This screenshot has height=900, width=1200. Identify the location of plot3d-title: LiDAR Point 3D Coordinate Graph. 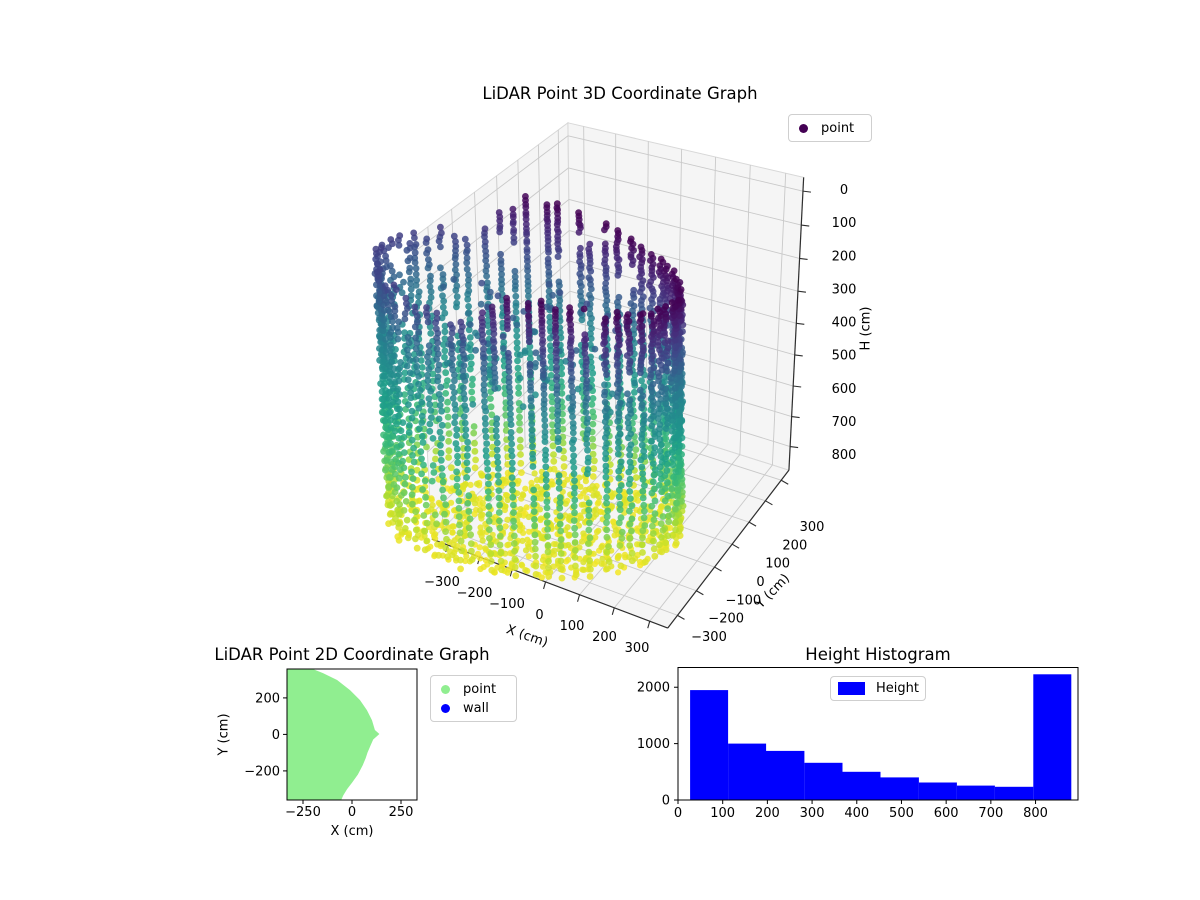
(620, 93).